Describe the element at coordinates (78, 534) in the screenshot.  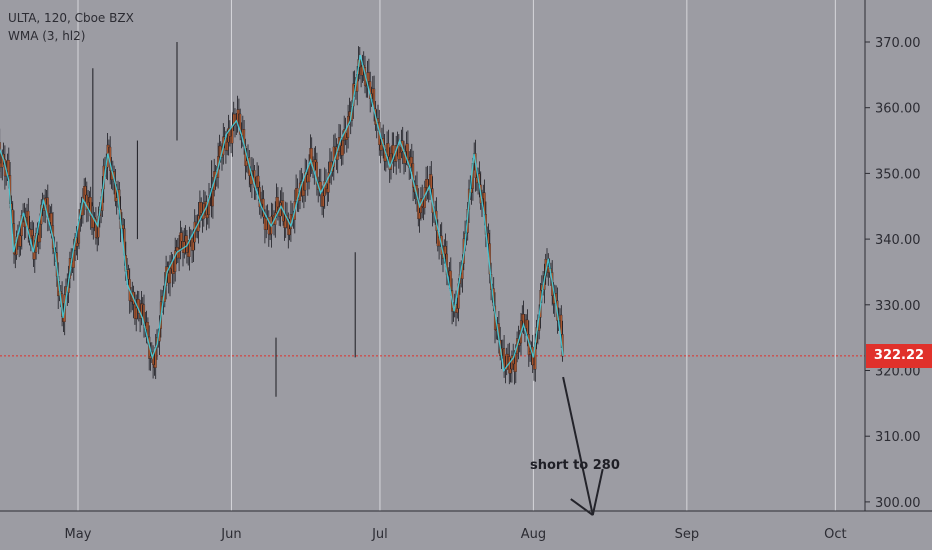
I see `x-tick-may: May` at that location.